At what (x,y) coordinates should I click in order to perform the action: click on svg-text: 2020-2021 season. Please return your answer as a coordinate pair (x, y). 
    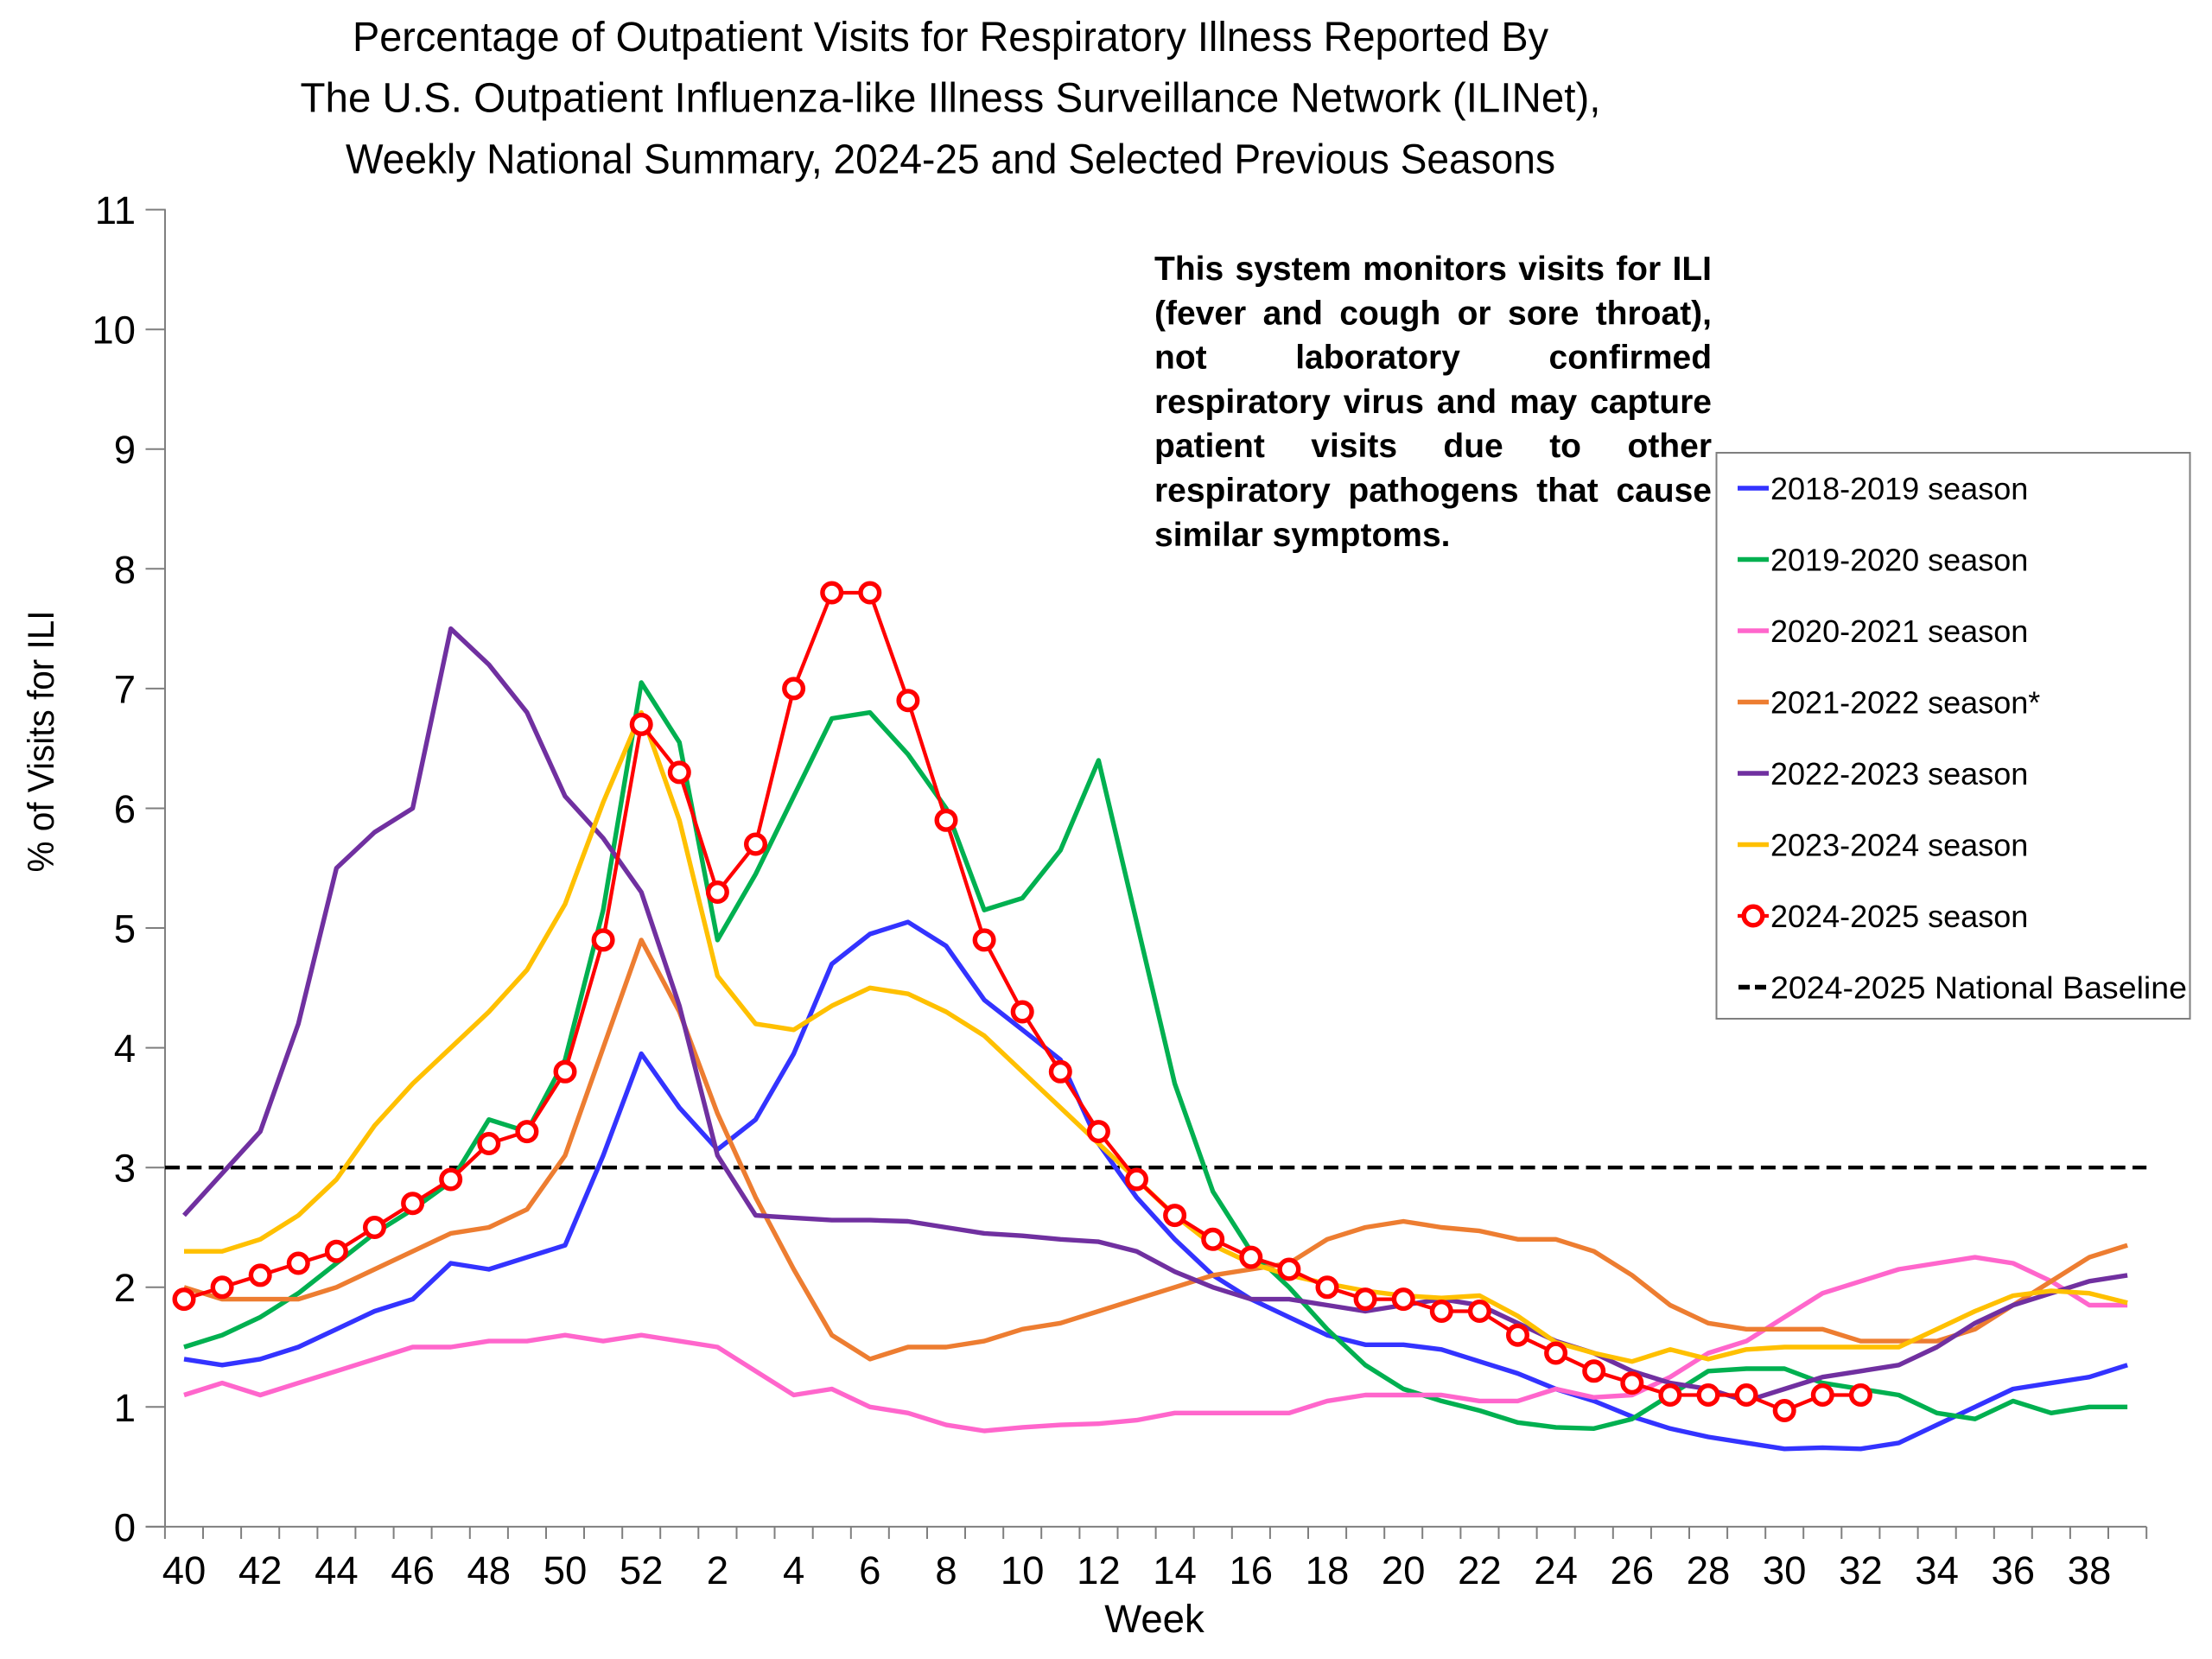
    Looking at the image, I should click on (1899, 631).